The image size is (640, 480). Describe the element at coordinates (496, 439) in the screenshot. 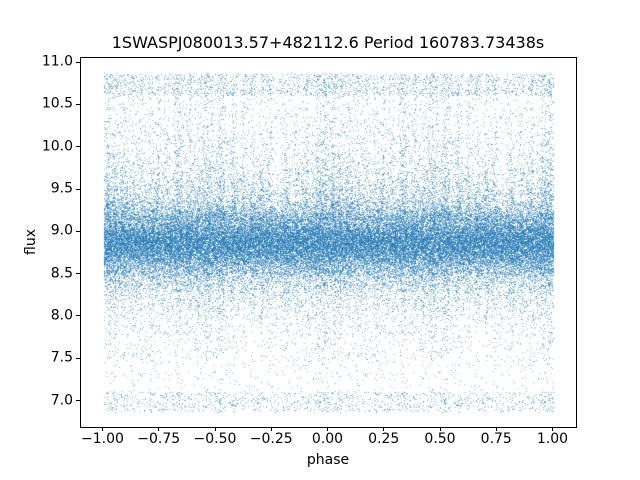

I see `x-tick-label: 0.75` at that location.